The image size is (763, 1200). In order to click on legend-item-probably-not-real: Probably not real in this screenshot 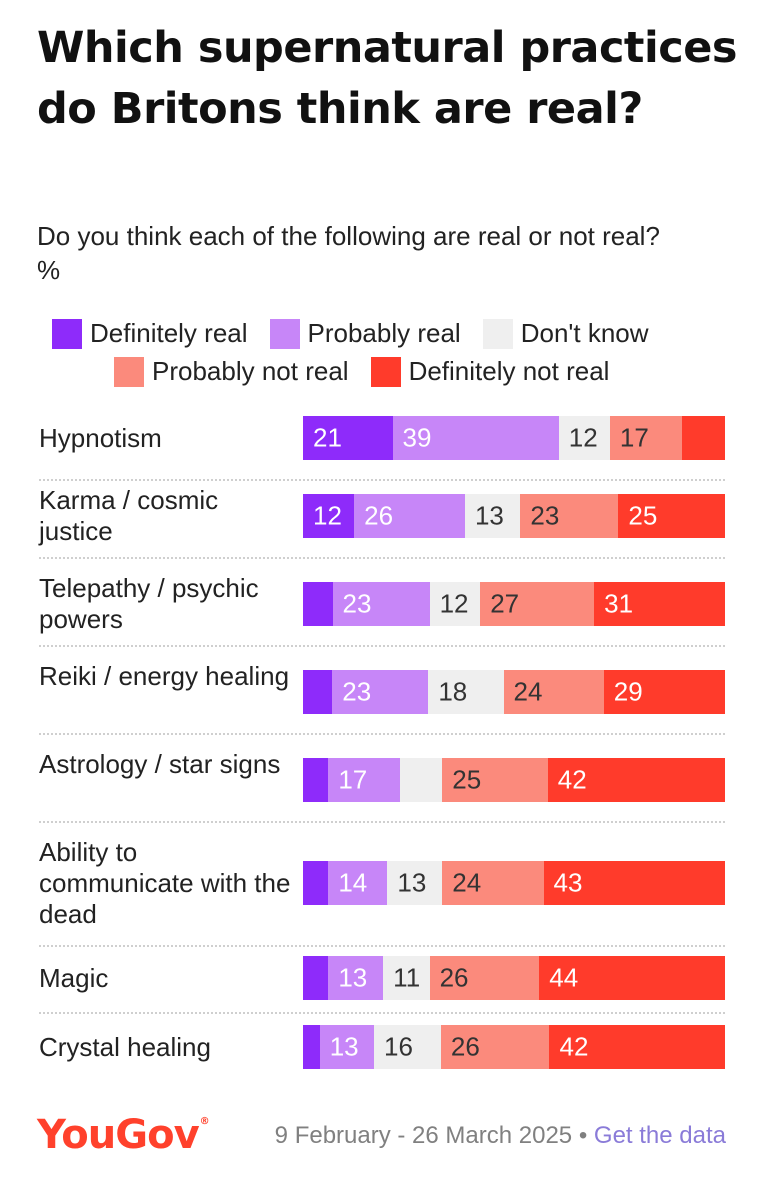, I will do `click(231, 371)`.